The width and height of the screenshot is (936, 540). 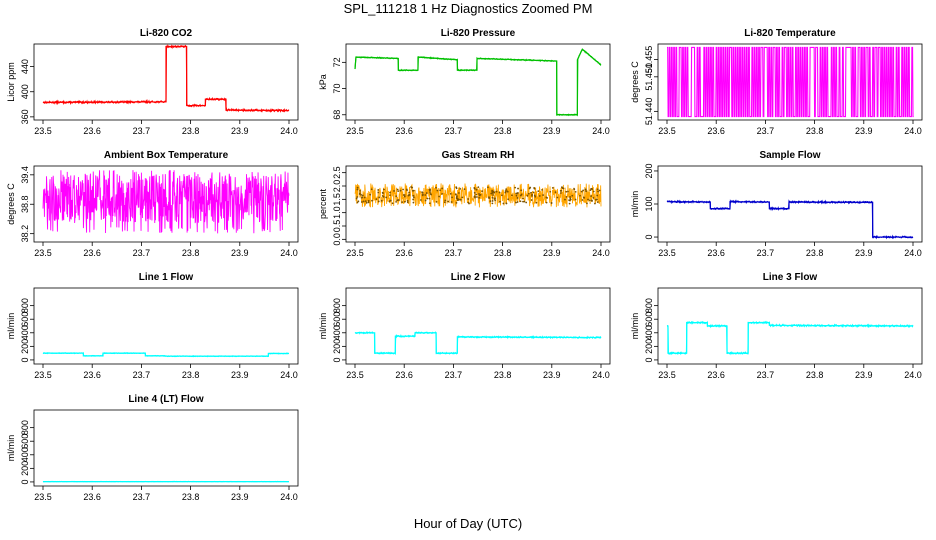 What do you see at coordinates (323, 203) in the screenshot?
I see `y-axis-label: percent` at bounding box center [323, 203].